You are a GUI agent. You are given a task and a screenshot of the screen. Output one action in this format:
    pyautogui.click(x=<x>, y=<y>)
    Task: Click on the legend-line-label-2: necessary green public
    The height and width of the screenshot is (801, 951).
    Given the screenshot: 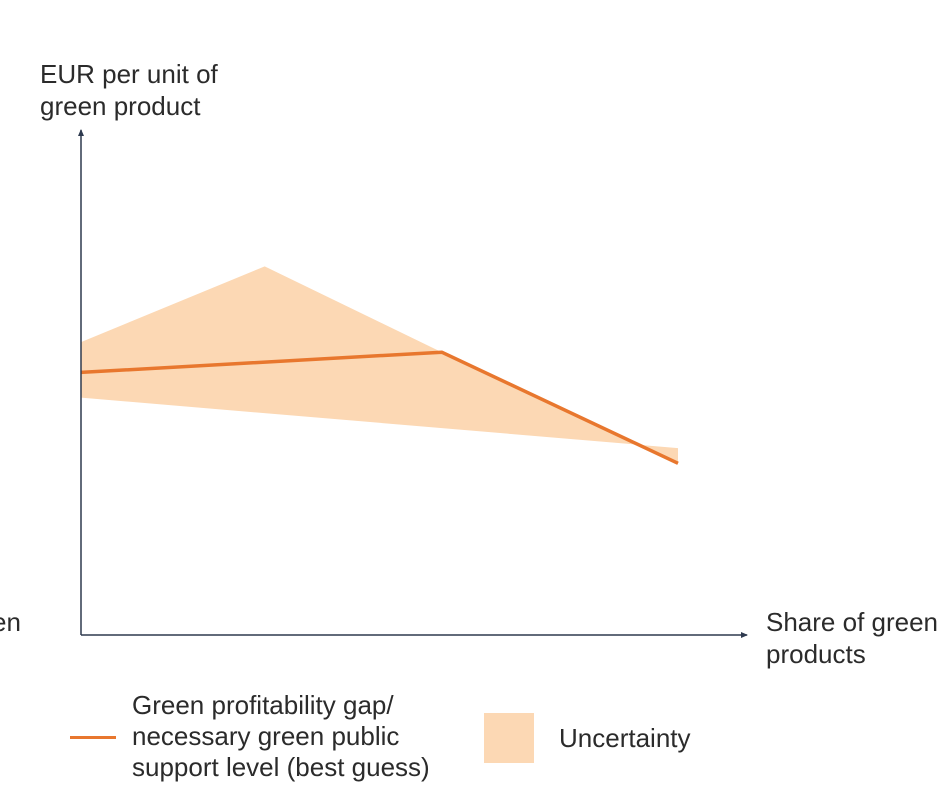 What is the action you would take?
    pyautogui.click(x=266, y=736)
    